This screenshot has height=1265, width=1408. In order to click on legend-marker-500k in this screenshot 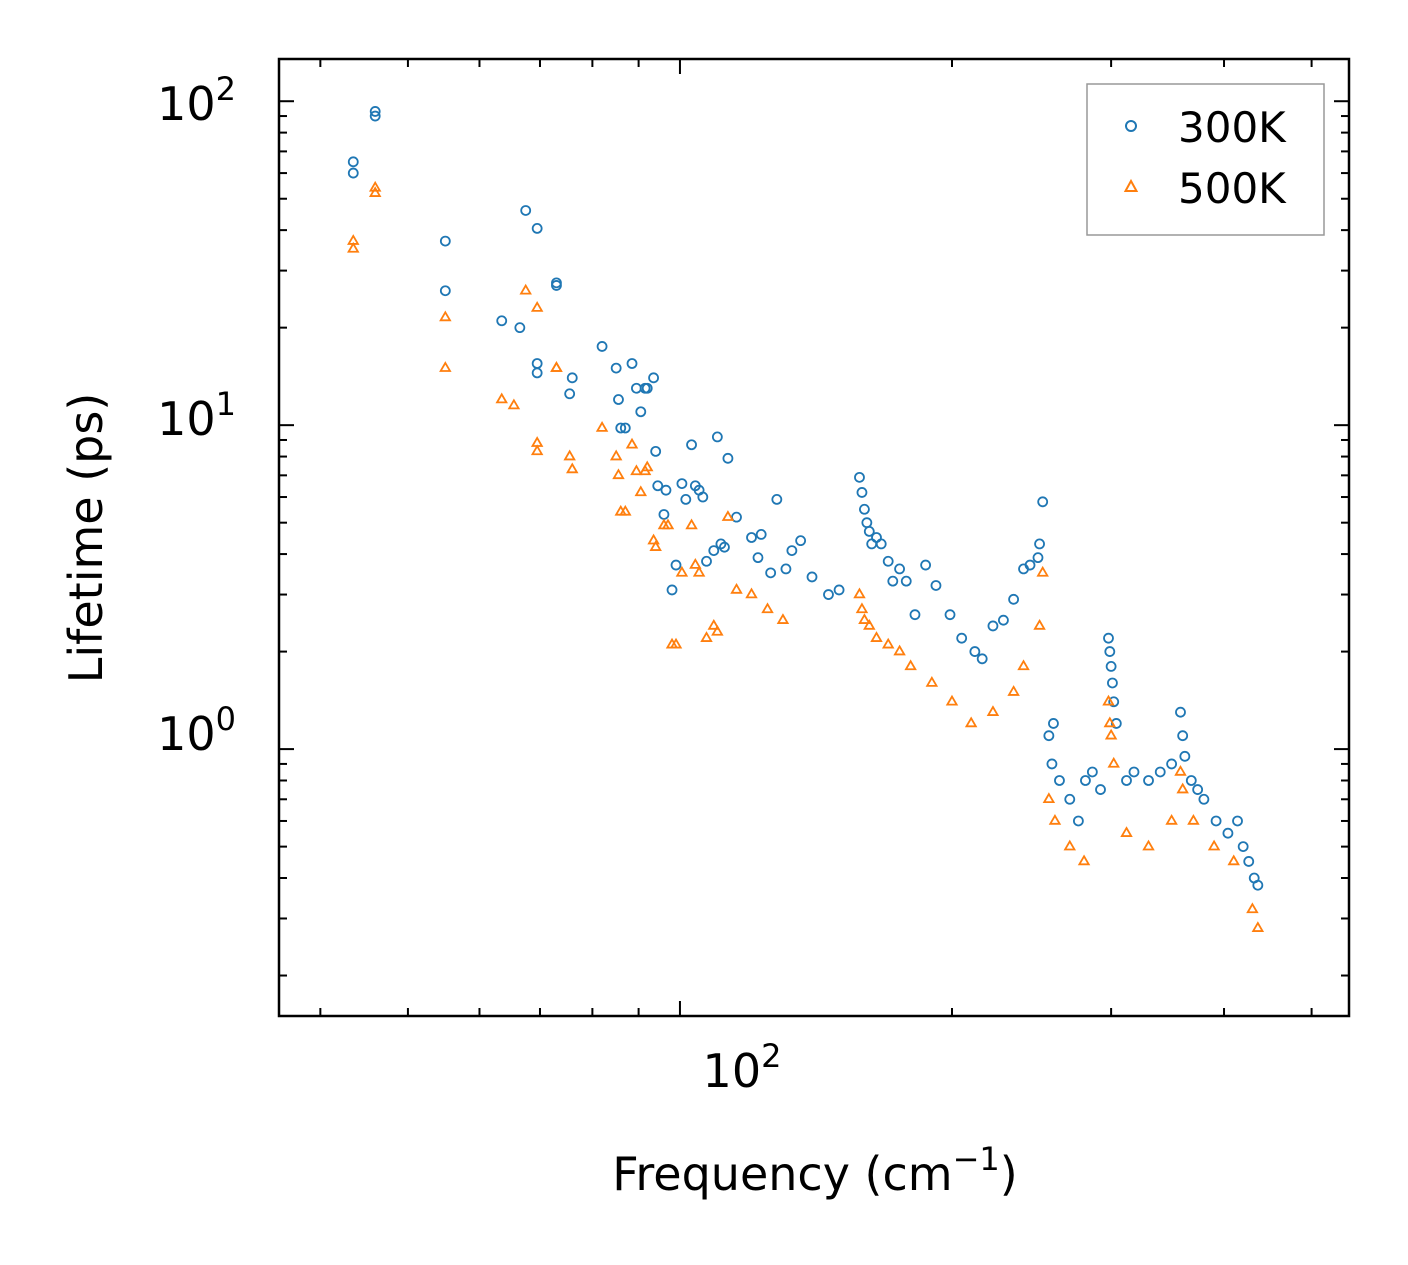, I will do `click(1131, 185)`.